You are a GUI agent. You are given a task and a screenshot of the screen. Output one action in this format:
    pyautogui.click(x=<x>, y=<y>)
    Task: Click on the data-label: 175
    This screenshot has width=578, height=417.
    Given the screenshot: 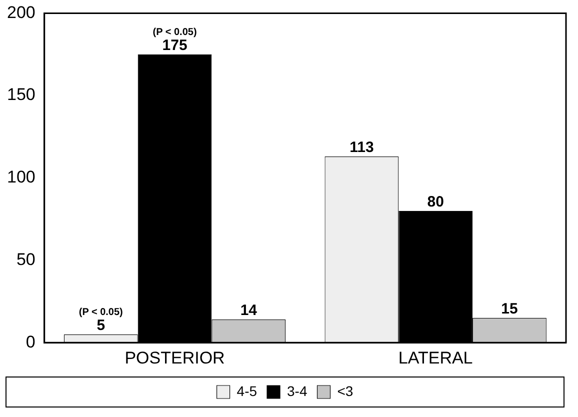 What is the action you would take?
    pyautogui.click(x=175, y=45)
    